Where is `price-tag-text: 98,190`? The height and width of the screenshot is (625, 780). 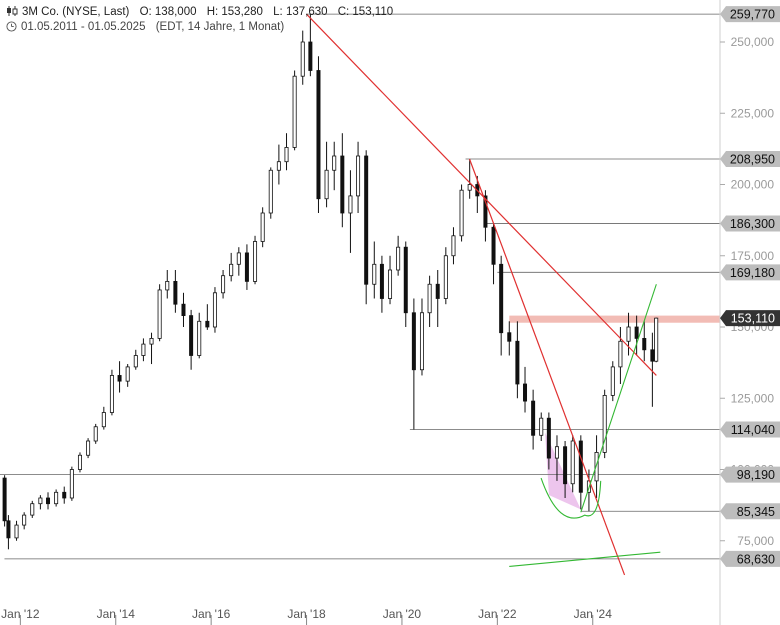 price-tag-text: 98,190 is located at coordinates (756, 475).